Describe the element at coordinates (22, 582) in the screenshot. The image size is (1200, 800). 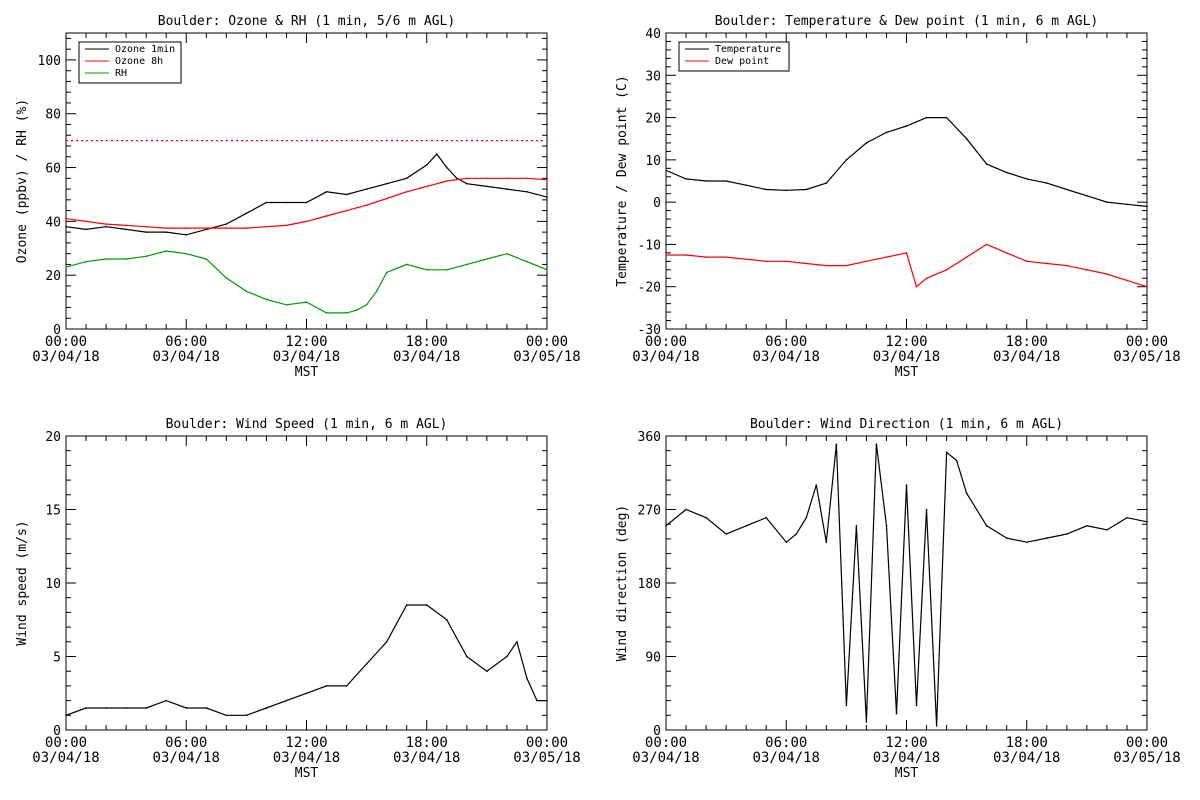
I see `y-axis-label: Wind speed (m/s)` at that location.